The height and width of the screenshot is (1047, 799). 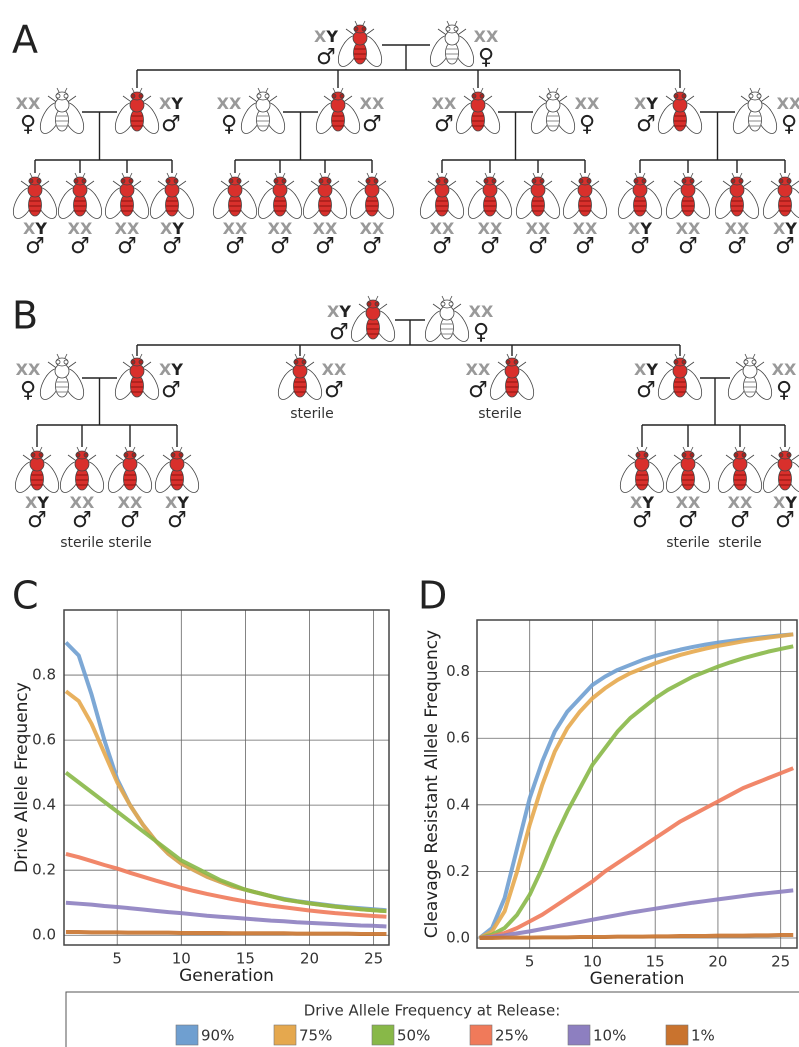 I want to click on legend-title: Drive Allele Frequency at Release:, so click(x=432, y=1011).